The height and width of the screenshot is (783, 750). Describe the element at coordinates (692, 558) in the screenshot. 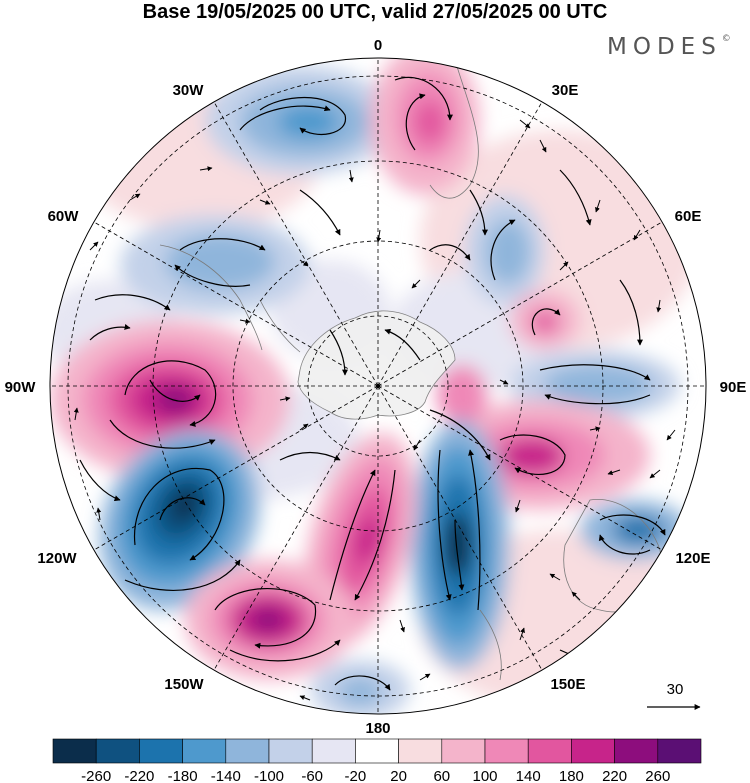

I see `lon-label-120e: 120E` at that location.